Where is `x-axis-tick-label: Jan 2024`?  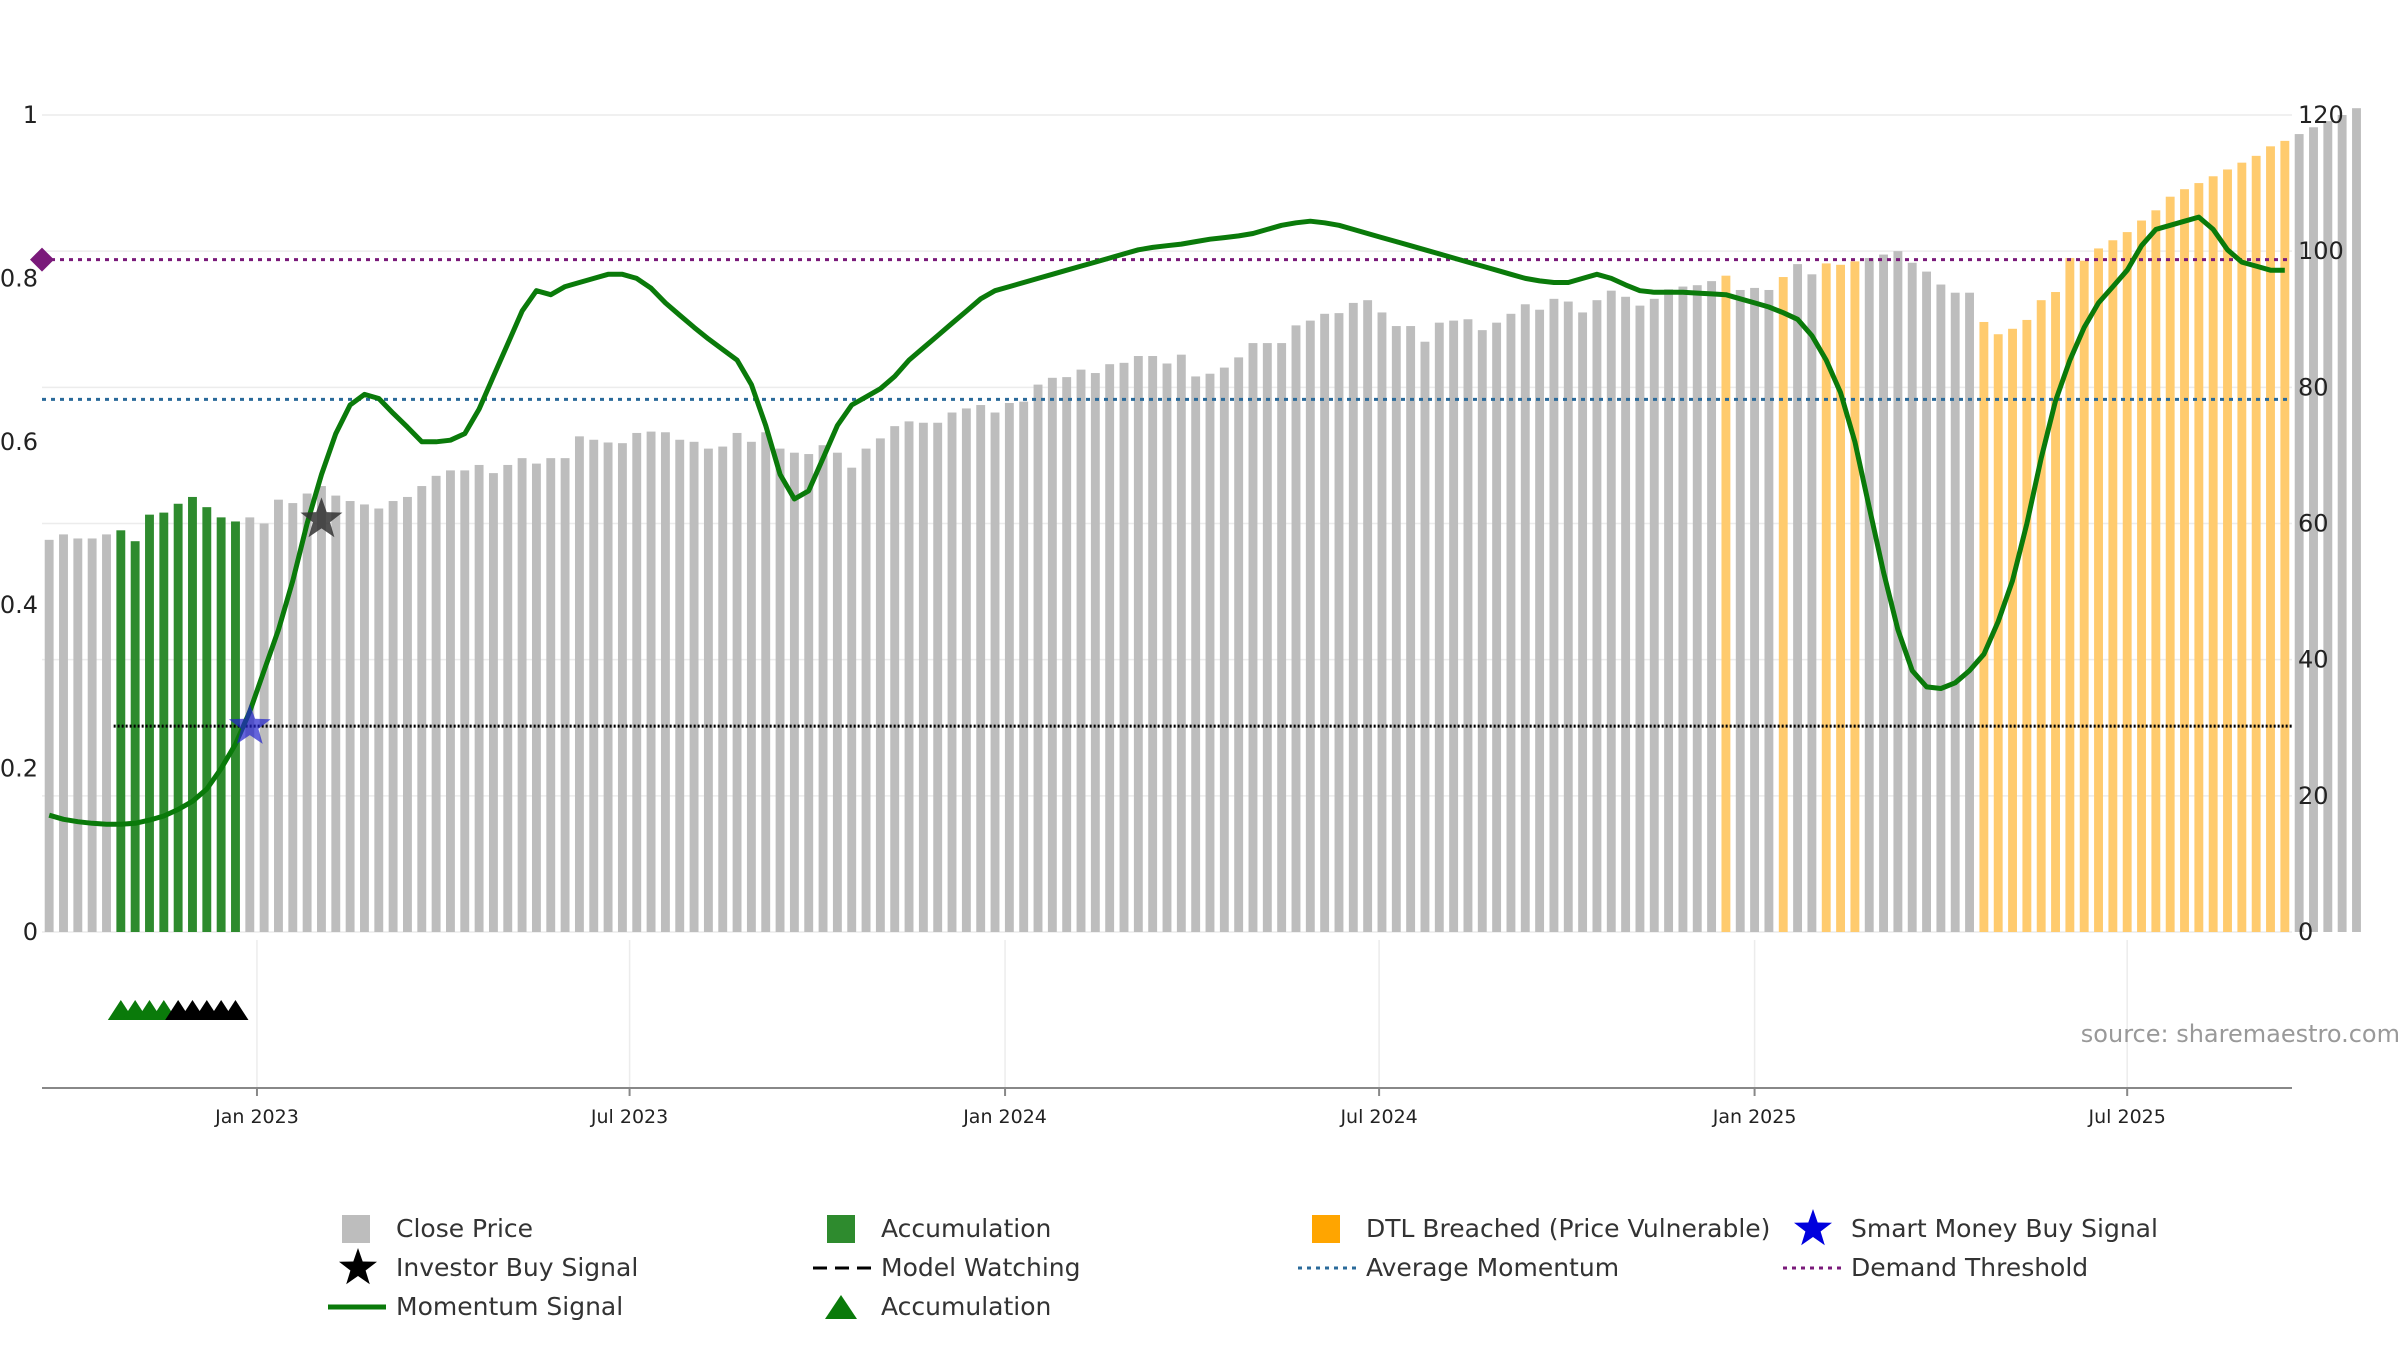
x-axis-tick-label: Jan 2024 is located at coordinates (1004, 1117).